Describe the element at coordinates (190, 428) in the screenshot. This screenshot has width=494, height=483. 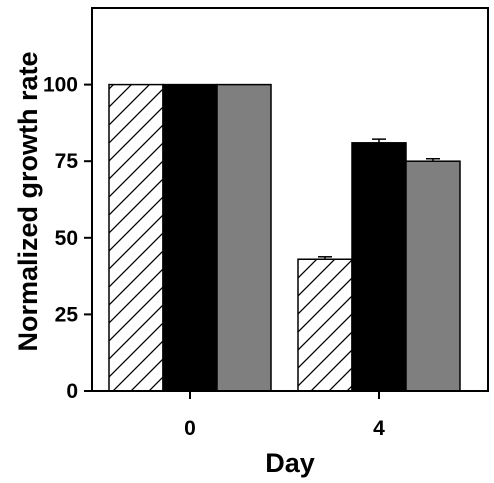
I see `x-tick-label: 0` at that location.